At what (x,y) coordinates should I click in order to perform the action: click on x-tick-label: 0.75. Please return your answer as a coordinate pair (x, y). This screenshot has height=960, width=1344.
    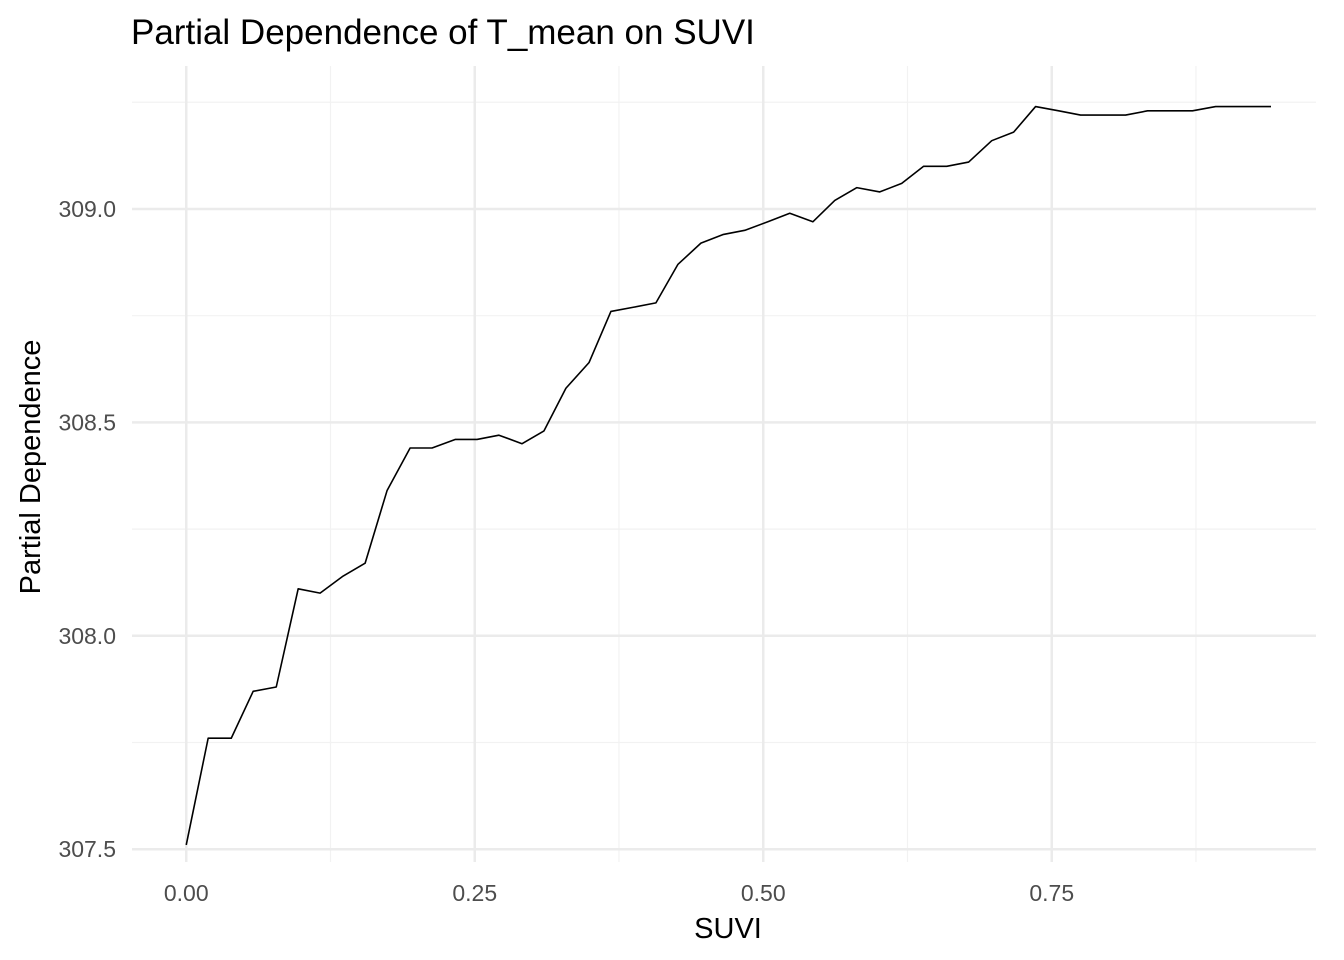
    Looking at the image, I should click on (1051, 893).